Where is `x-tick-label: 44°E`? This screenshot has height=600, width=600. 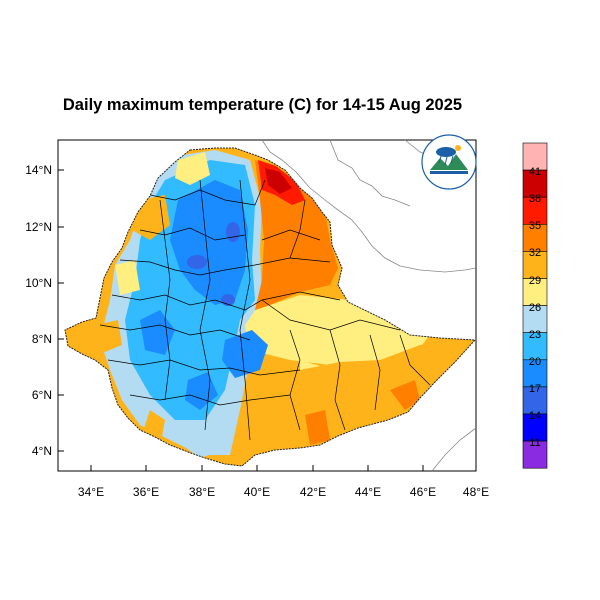
x-tick-label: 44°E is located at coordinates (368, 492).